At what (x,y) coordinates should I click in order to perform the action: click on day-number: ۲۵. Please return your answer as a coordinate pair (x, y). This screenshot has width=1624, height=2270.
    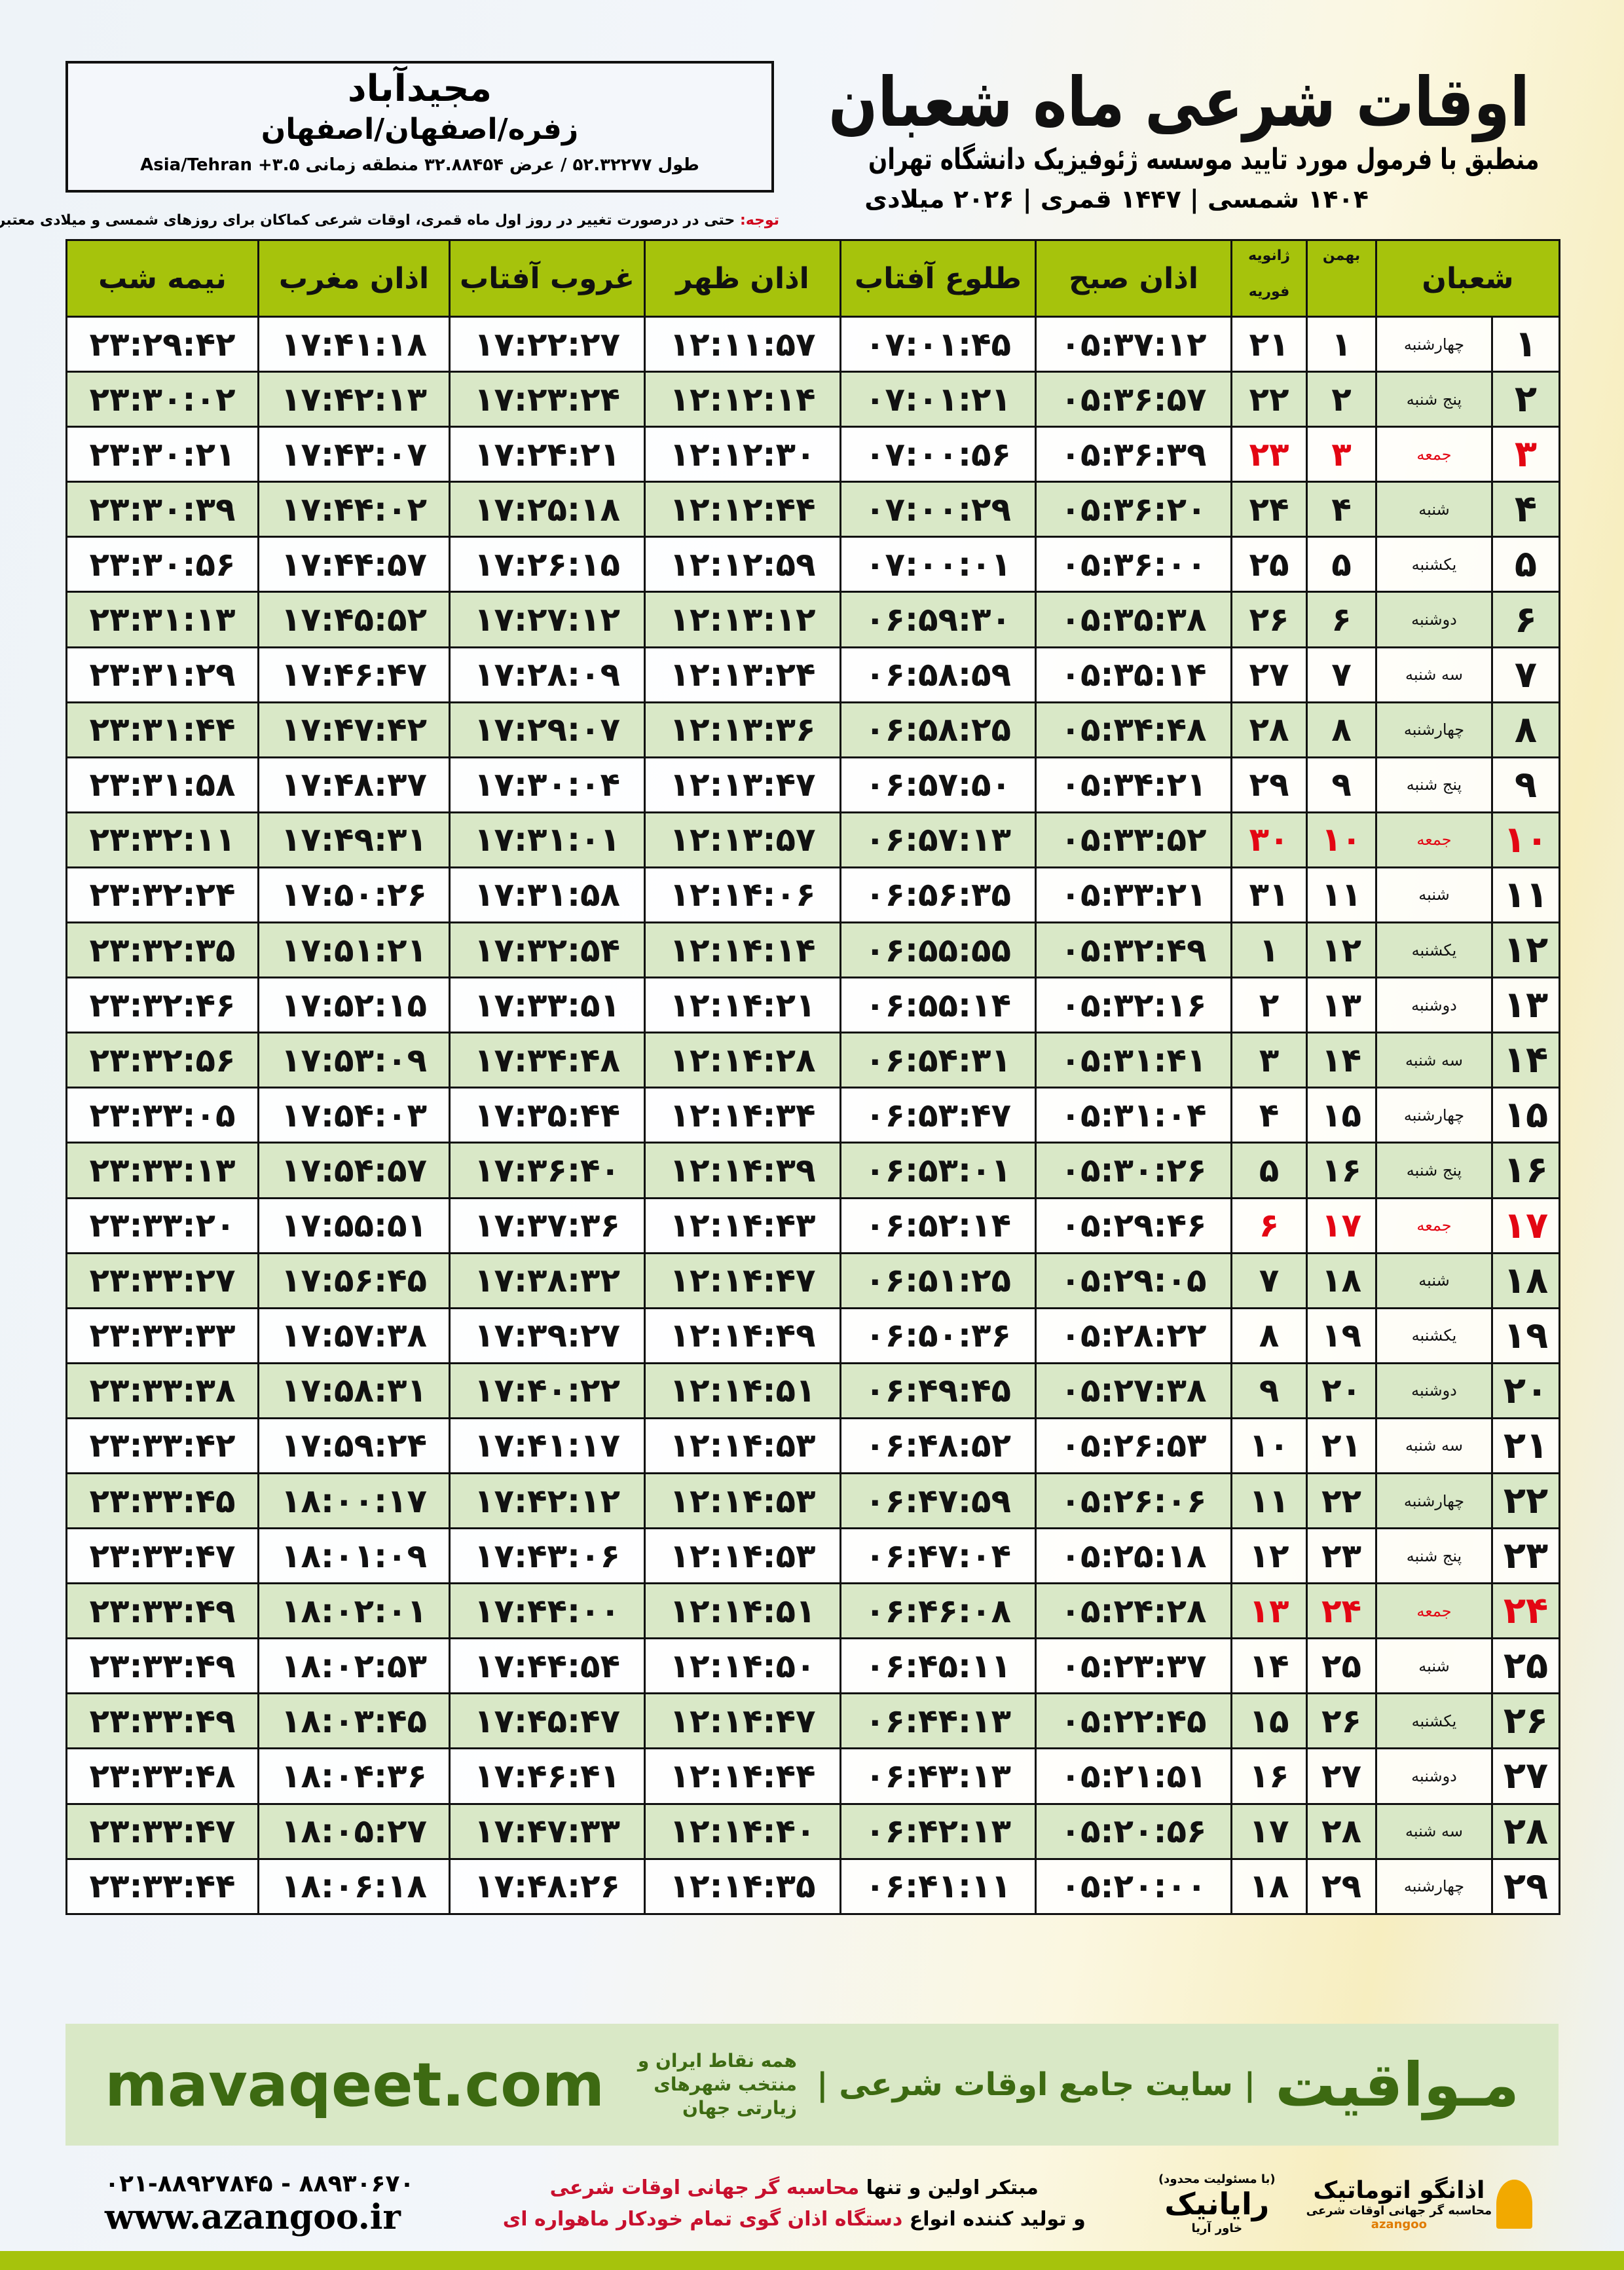
    Looking at the image, I should click on (1525, 1666).